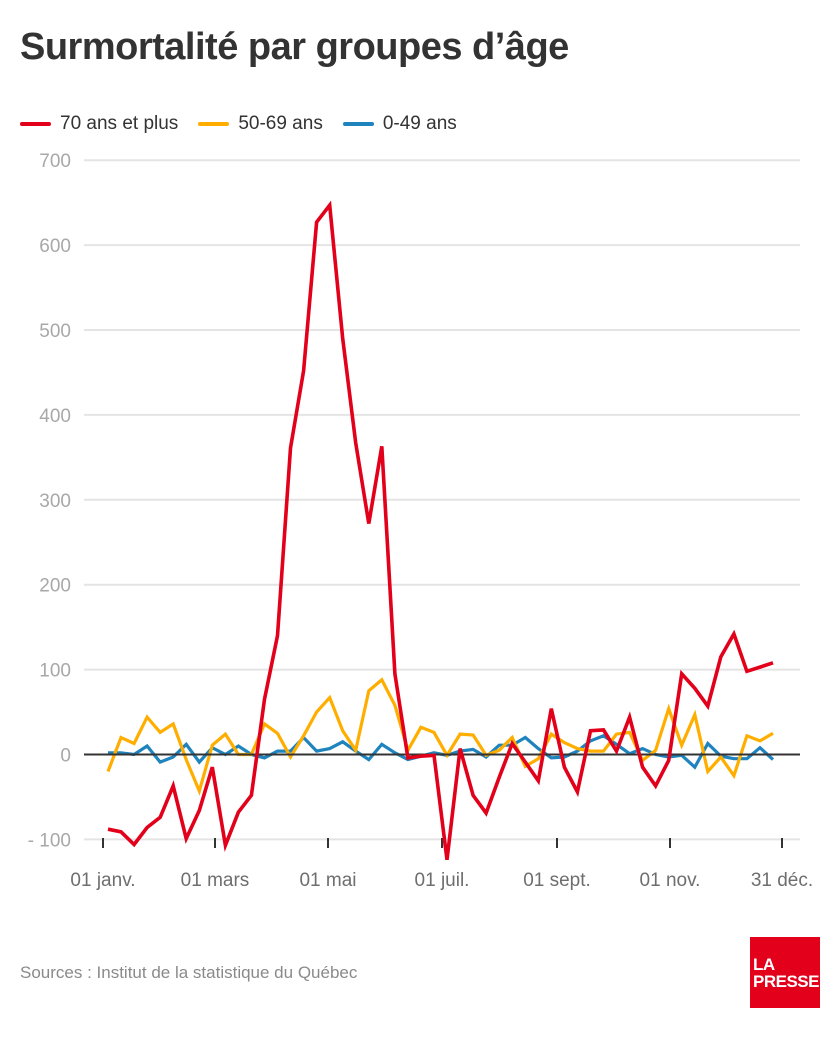 This screenshot has height=1040, width=840. I want to click on y-axis-labels: 700 600 500 400 300 200 100 0 - 100, so click(49, 501).